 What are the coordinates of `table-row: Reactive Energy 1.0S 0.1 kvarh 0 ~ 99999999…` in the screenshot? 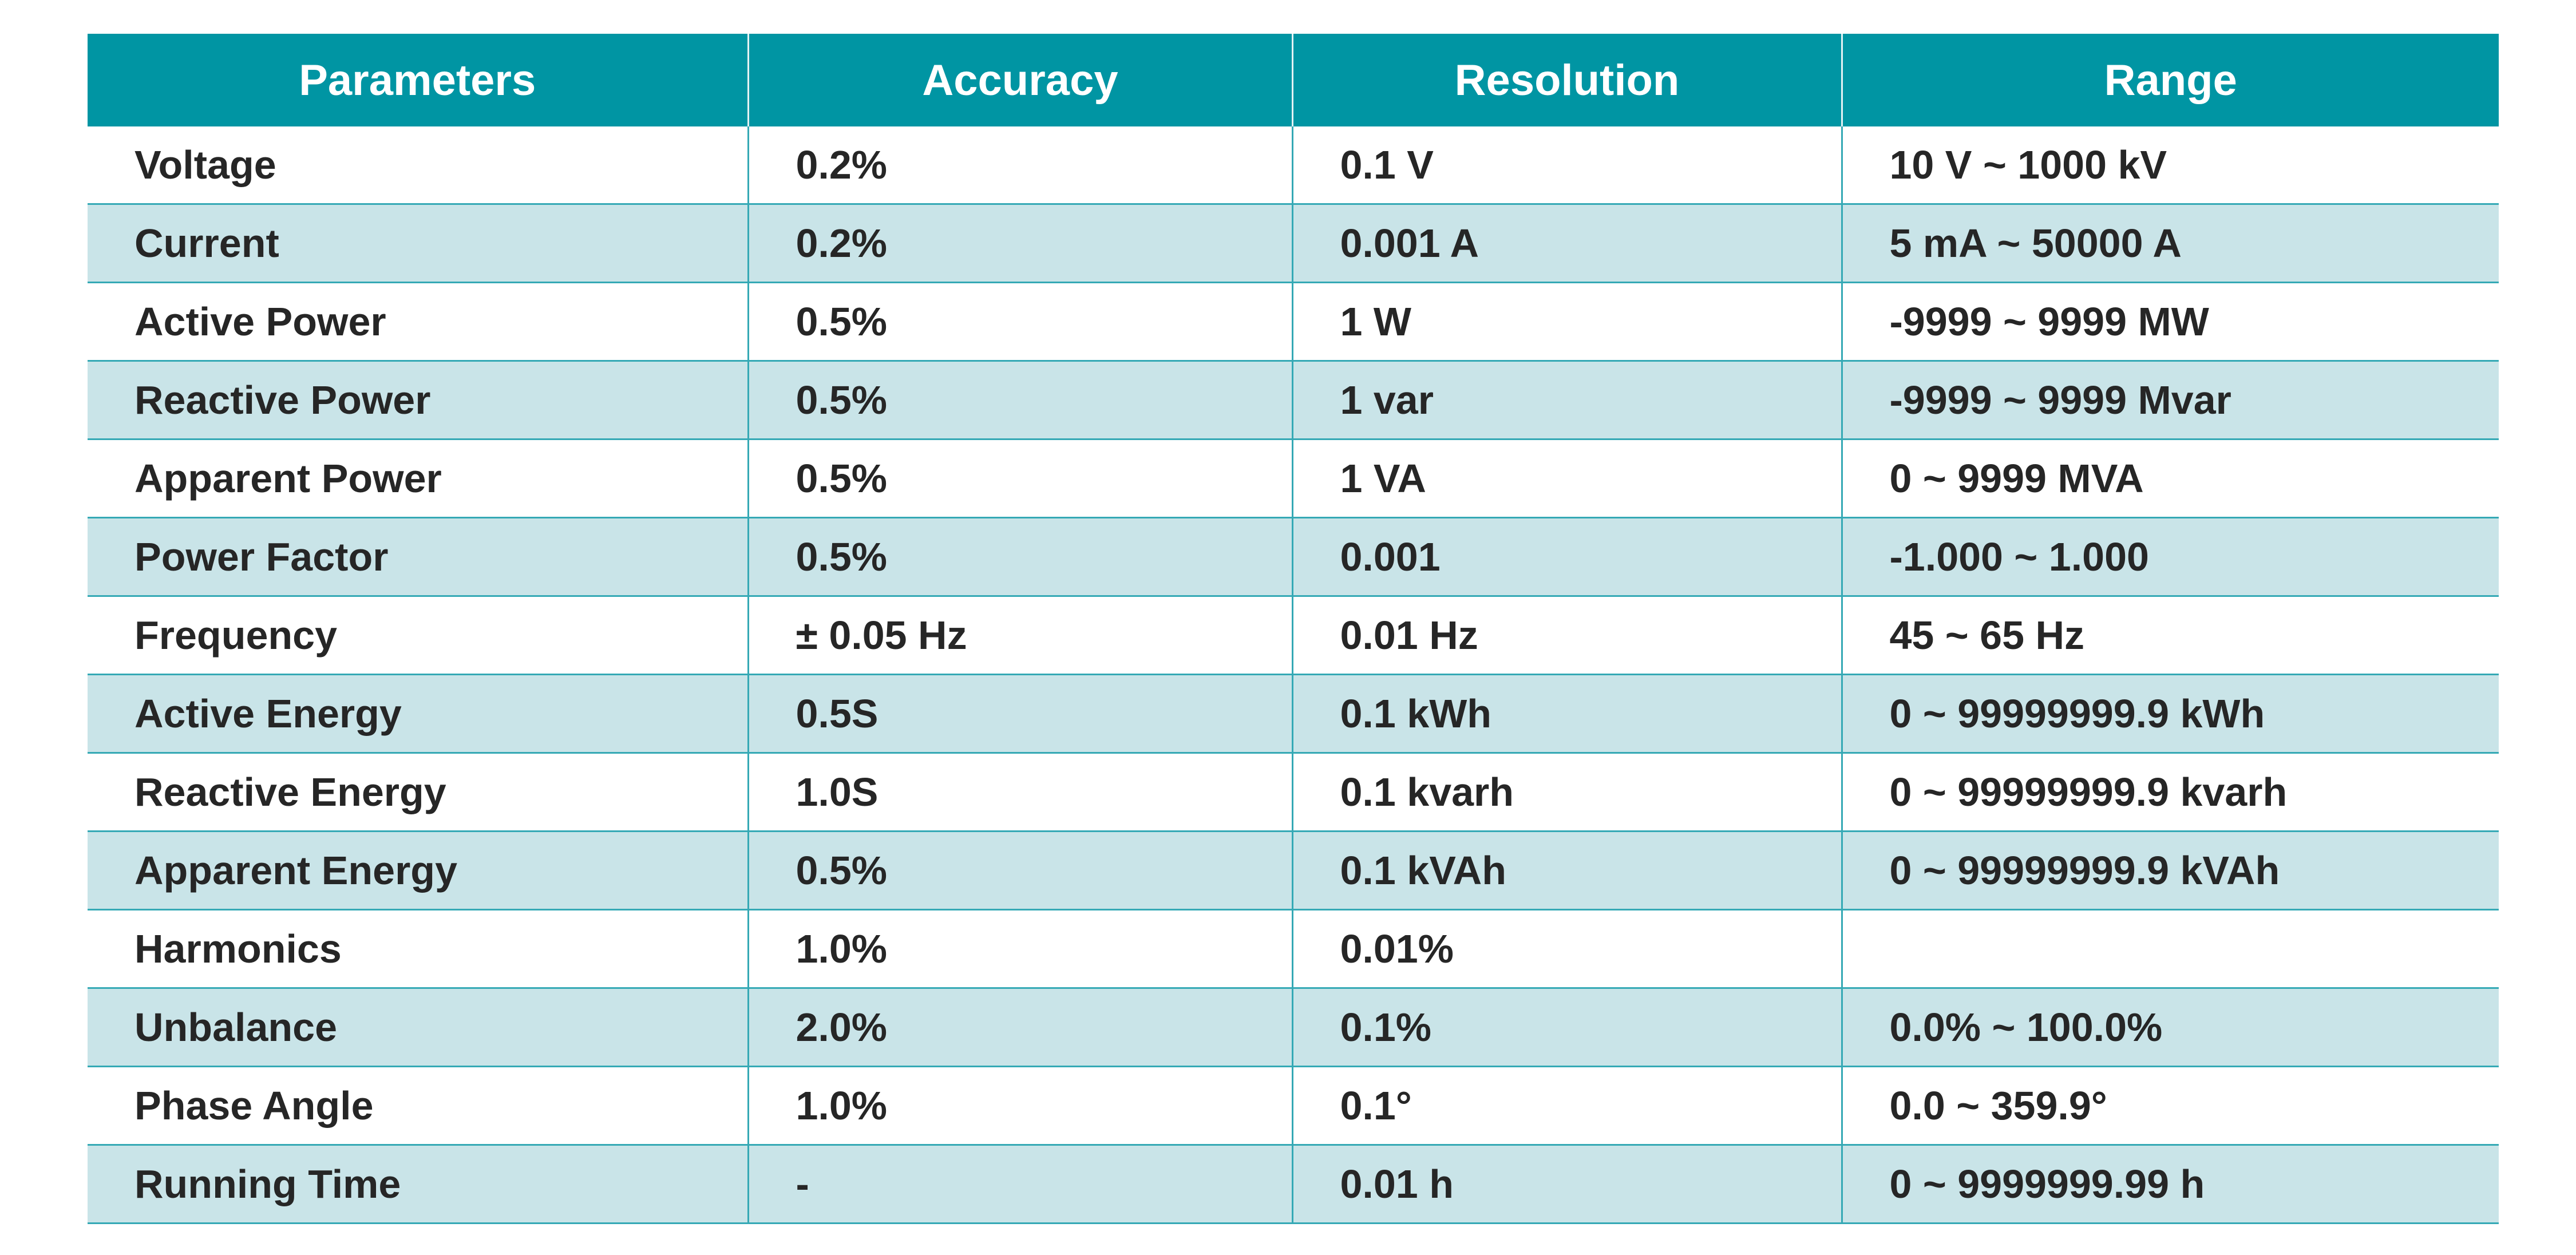 It's located at (1293, 792).